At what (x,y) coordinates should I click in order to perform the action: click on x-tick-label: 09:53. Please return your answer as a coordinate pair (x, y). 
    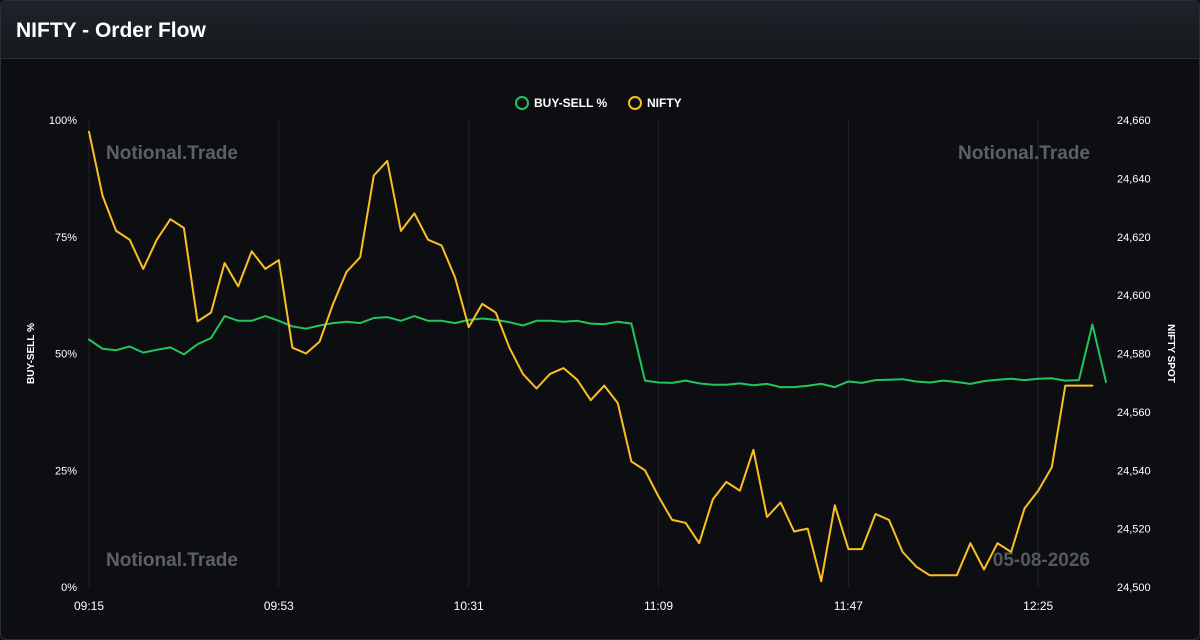
    Looking at the image, I should click on (279, 606).